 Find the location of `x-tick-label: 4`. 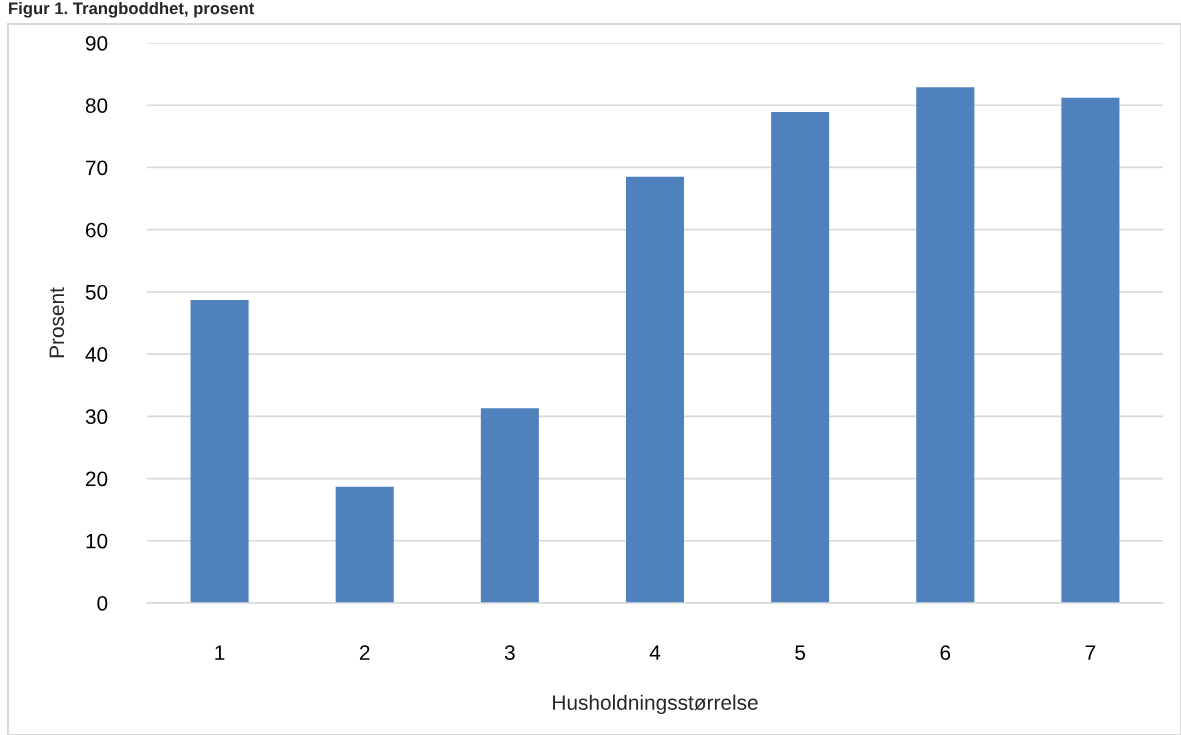

x-tick-label: 4 is located at coordinates (655, 652).